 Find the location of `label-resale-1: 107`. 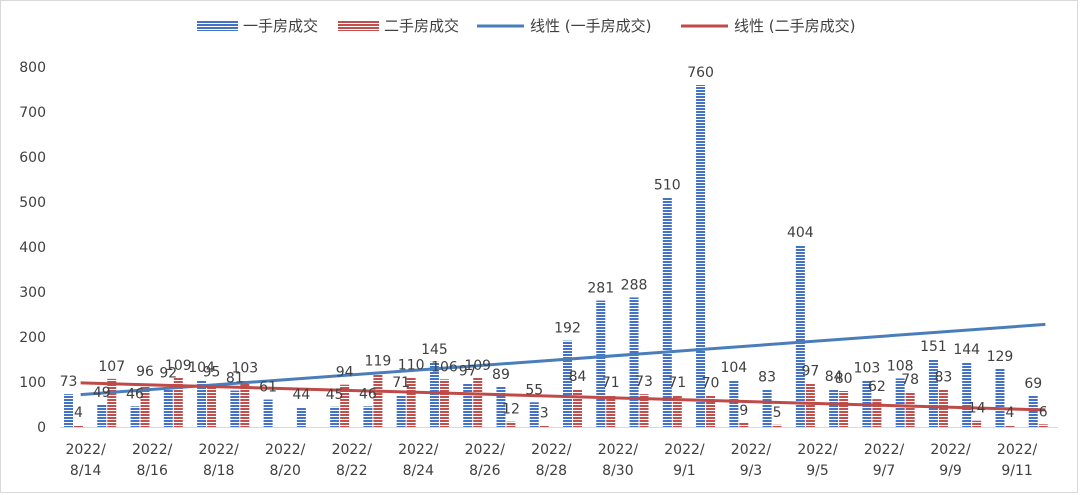

label-resale-1: 107 is located at coordinates (111, 367).